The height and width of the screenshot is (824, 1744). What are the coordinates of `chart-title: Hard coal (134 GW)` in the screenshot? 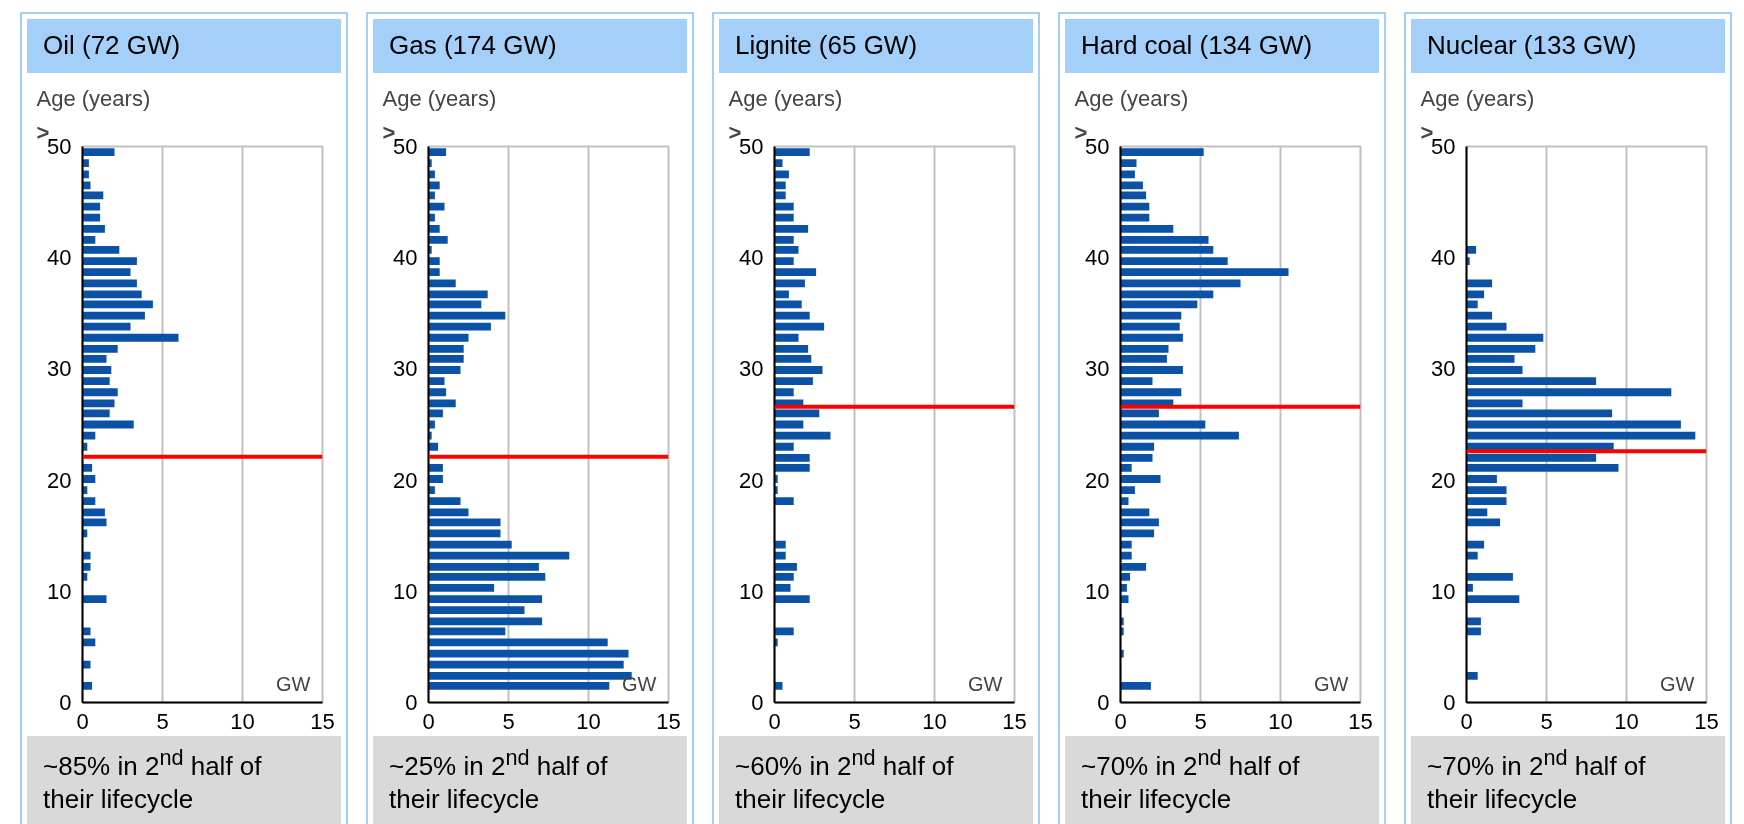 It's located at (1197, 45).